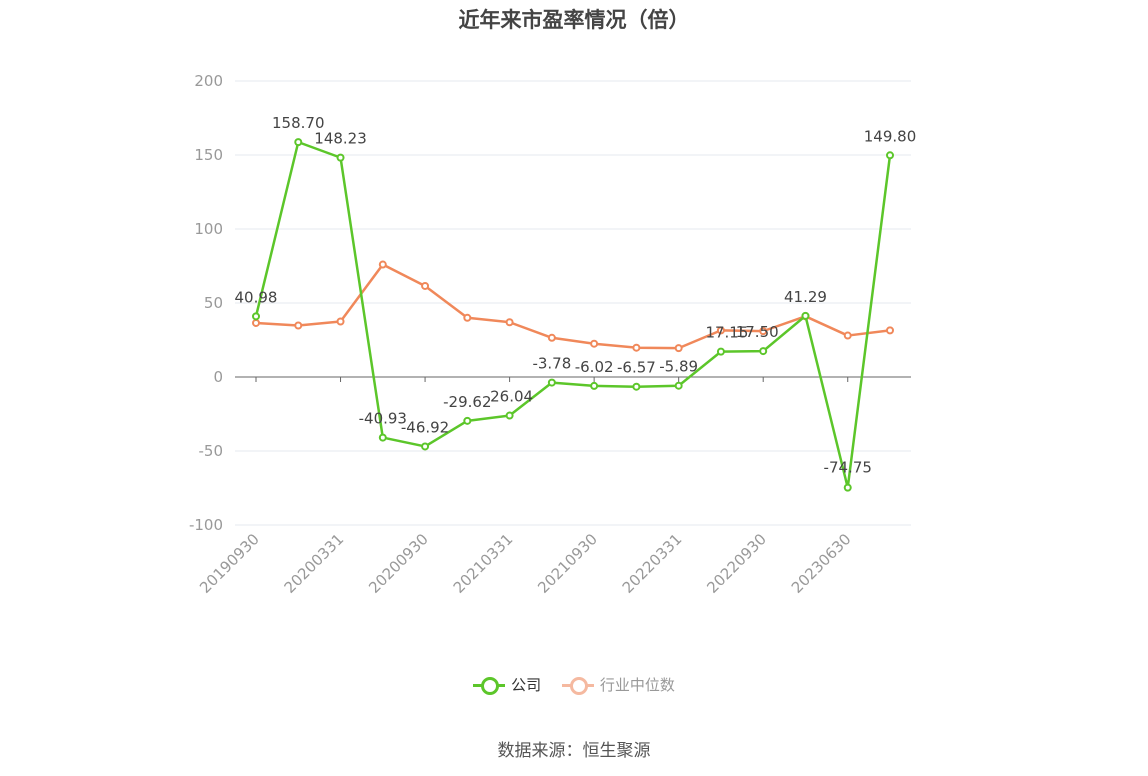  What do you see at coordinates (398, 563) in the screenshot?
I see `x-tick-label: 20200930` at bounding box center [398, 563].